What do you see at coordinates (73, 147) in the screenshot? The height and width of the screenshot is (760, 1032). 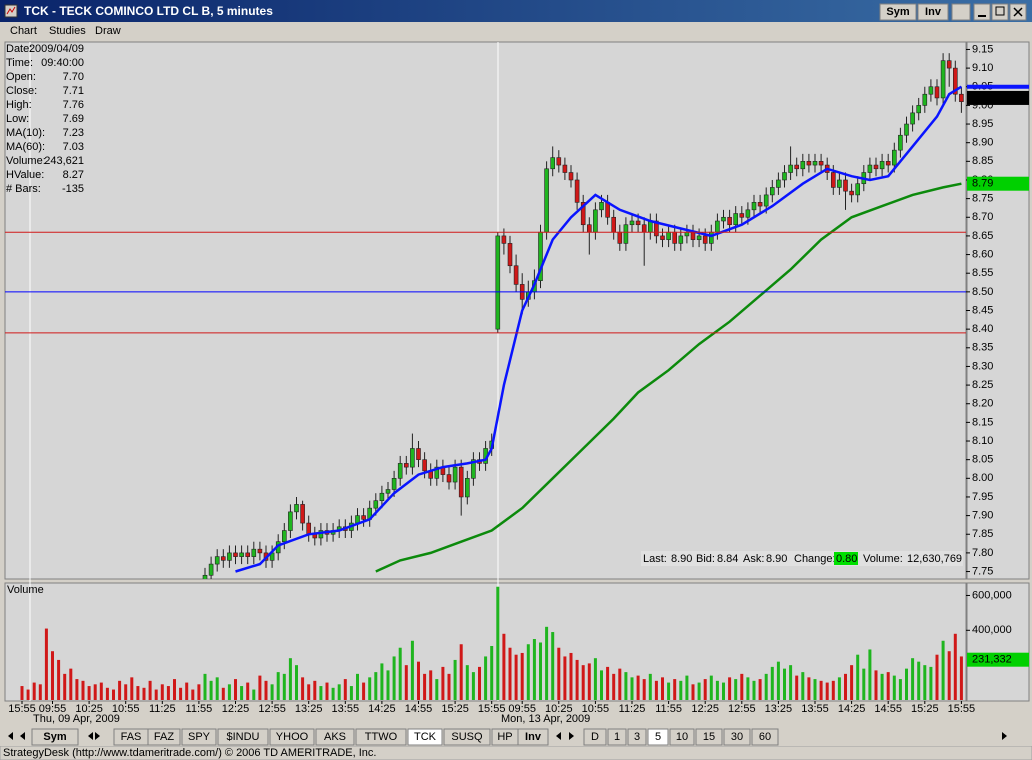 I see `info-value: 7.03` at bounding box center [73, 147].